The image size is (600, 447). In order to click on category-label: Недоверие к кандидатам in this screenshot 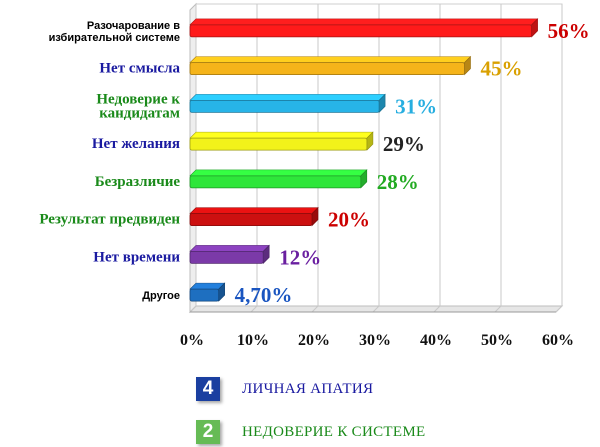, I will do `click(138, 106)`.